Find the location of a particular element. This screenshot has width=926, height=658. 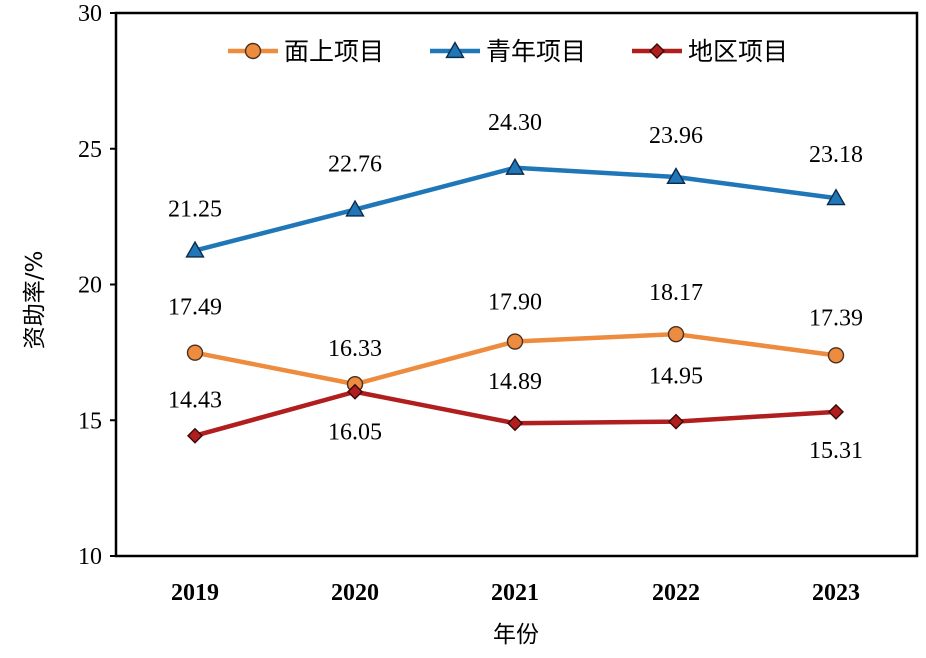

legend: 面上项目 青年项目 地区项目 is located at coordinates (508, 51).